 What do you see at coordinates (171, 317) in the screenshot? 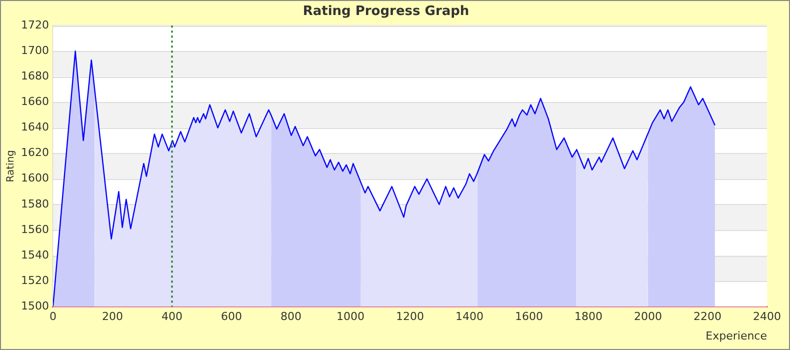
I see `x-tick-label: 400` at bounding box center [171, 317].